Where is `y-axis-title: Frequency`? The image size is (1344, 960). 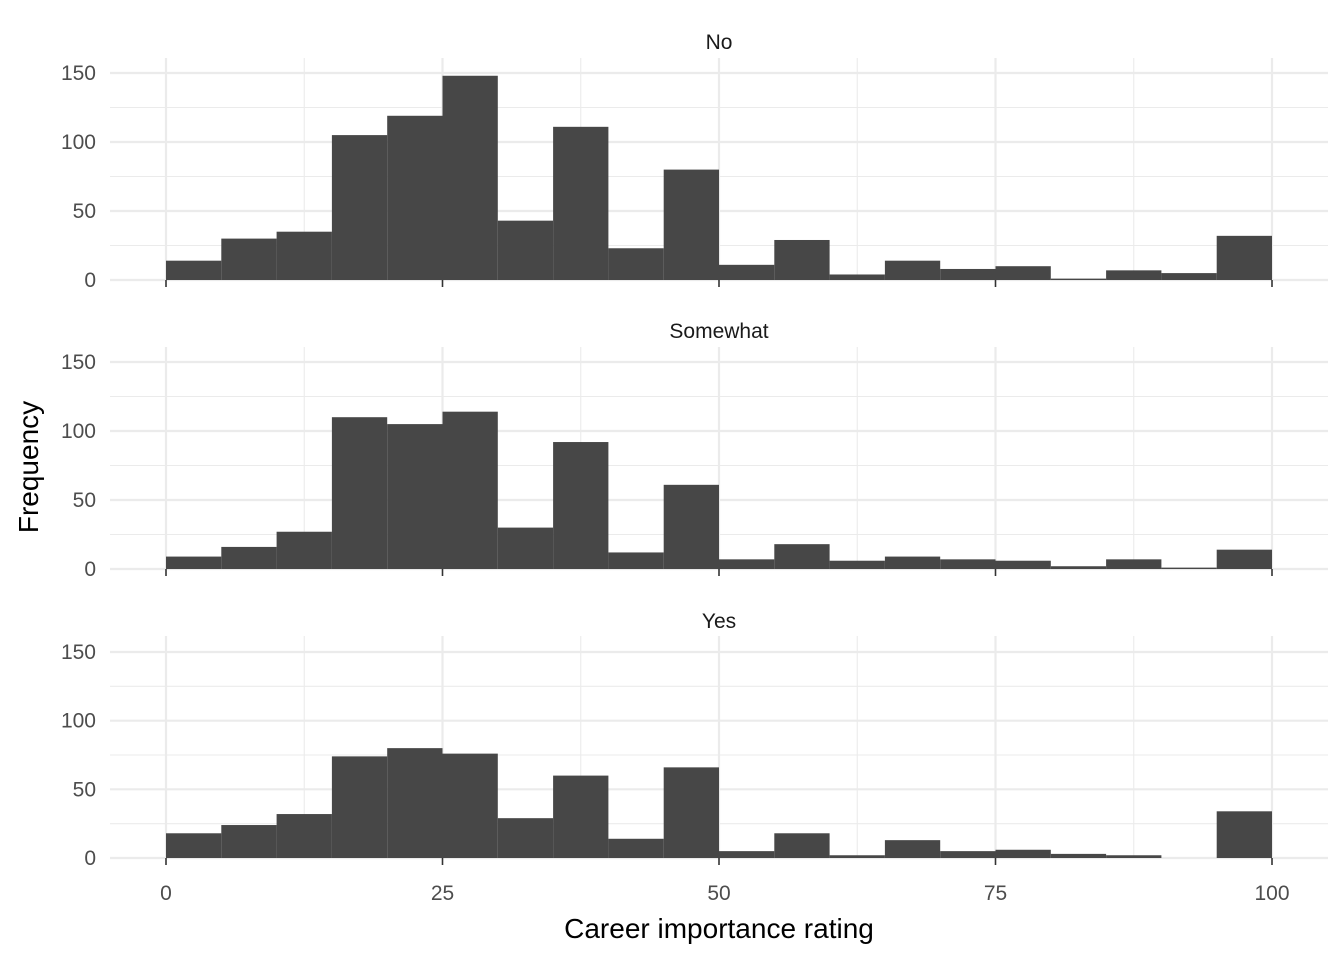
y-axis-title: Frequency is located at coordinates (28, 467).